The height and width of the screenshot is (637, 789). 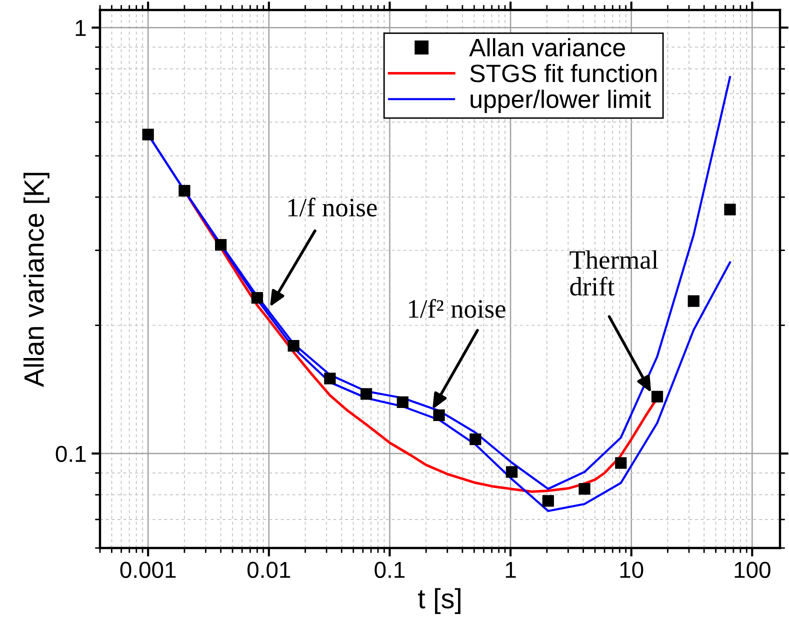 I want to click on x-tick-label: 1, so click(x=511, y=570).